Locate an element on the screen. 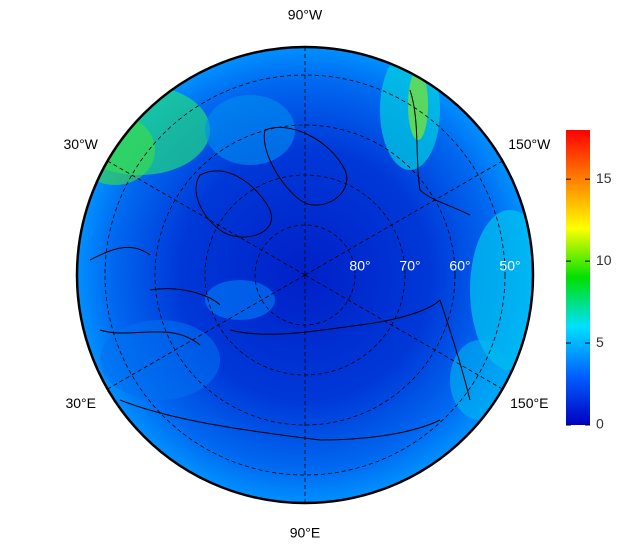 This screenshot has height=552, width=625. longitude-label: 150°E is located at coordinates (529, 403).